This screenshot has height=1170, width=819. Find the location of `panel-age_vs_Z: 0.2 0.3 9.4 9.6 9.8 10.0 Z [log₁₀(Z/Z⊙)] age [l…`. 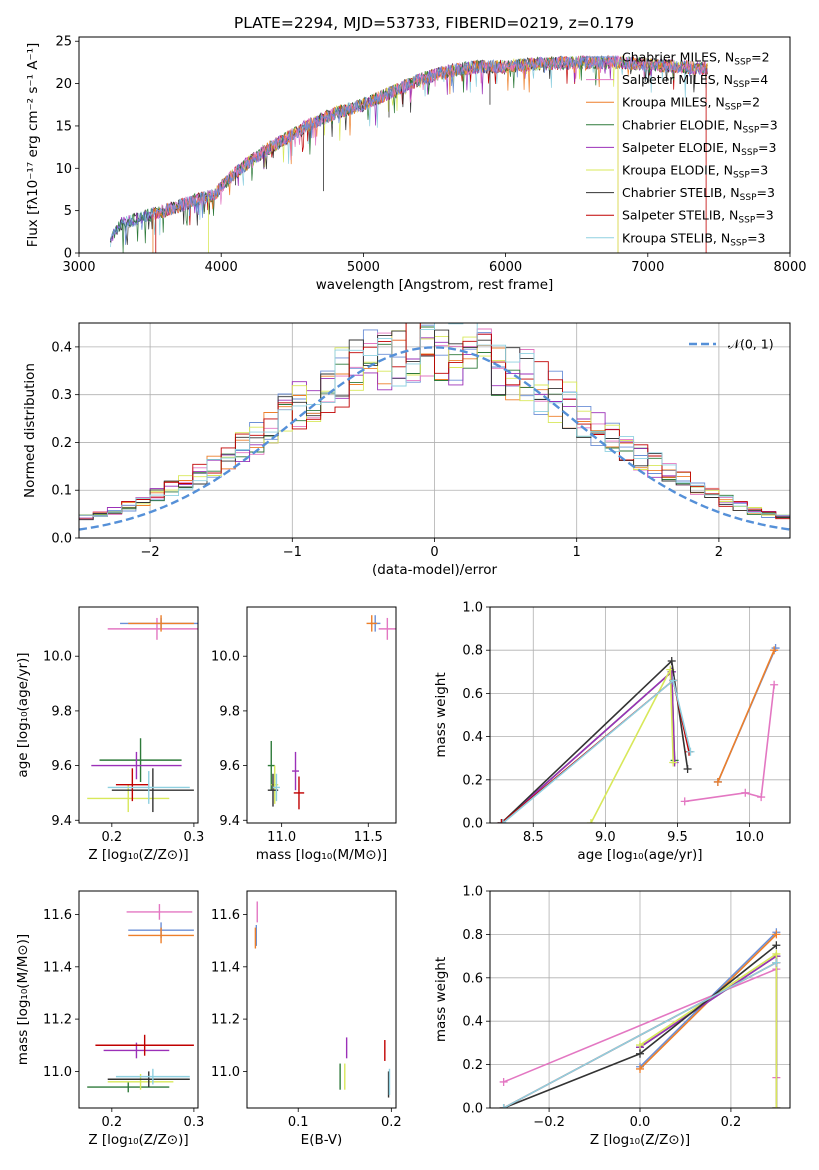

panel-age_vs_Z: 0.2 0.3 9.4 9.6 9.8 10.0 Z [log₁₀(Z/Z⊙)] age [l… is located at coordinates (109, 734).